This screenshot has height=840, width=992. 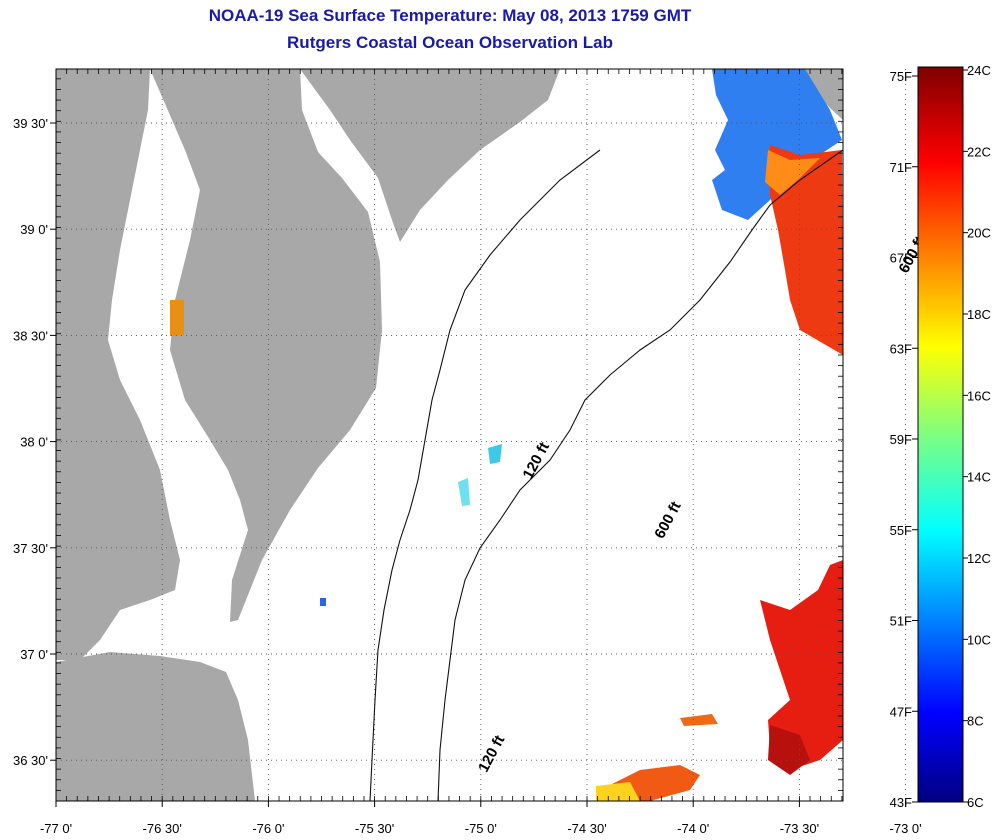 I want to click on longitude-label: -73 30', so click(x=799, y=828).